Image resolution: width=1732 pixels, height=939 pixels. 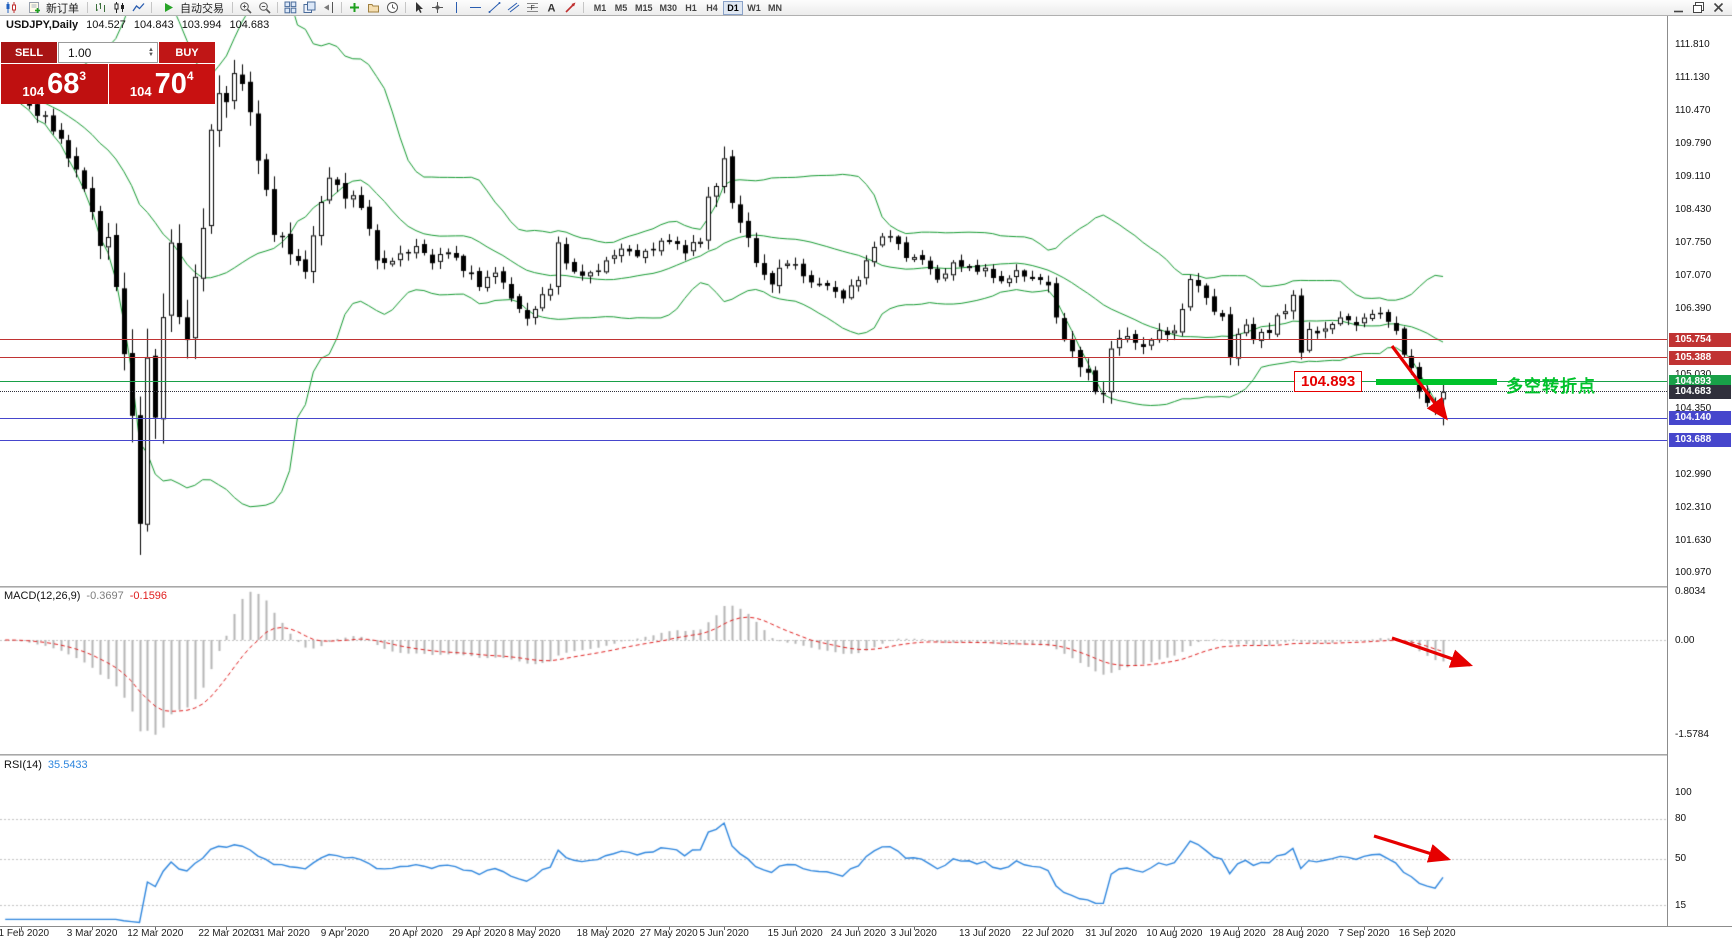 What do you see at coordinates (264, 8) in the screenshot?
I see `zoom-out-icon` at bounding box center [264, 8].